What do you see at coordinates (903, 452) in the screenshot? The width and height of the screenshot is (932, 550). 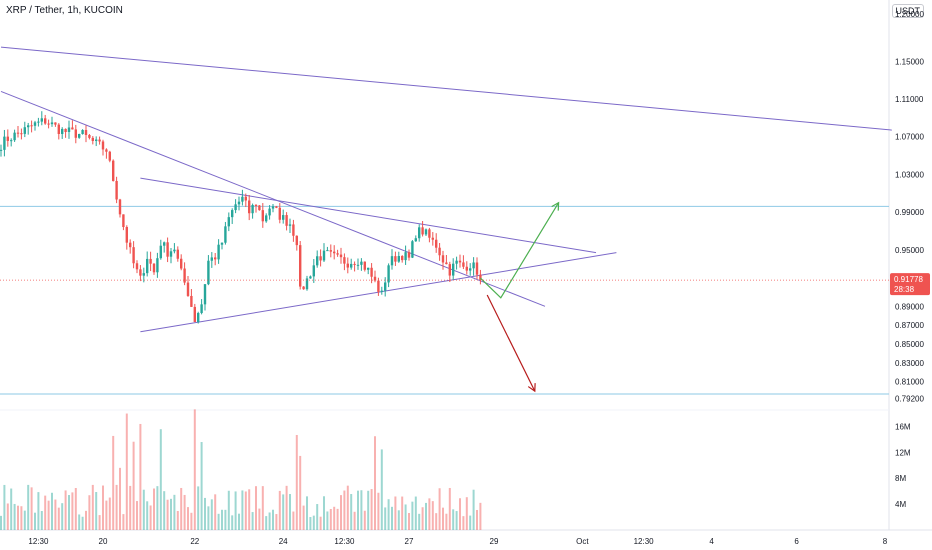 I see `volume-tick-label: 12M` at bounding box center [903, 452].